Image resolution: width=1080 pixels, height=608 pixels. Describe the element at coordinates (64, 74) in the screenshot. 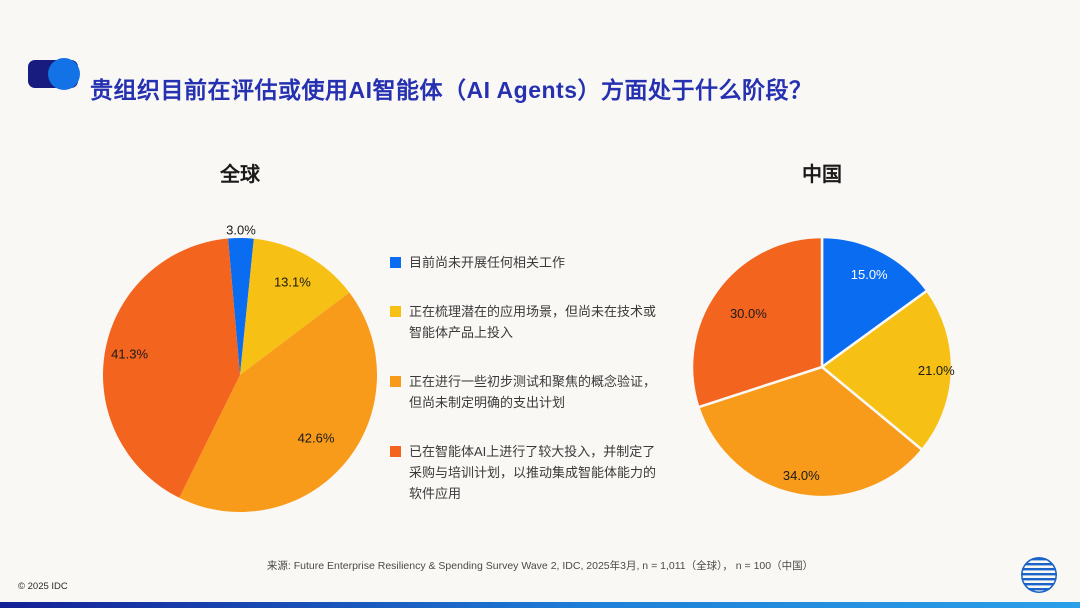

I see `decoration-circle-icon` at that location.